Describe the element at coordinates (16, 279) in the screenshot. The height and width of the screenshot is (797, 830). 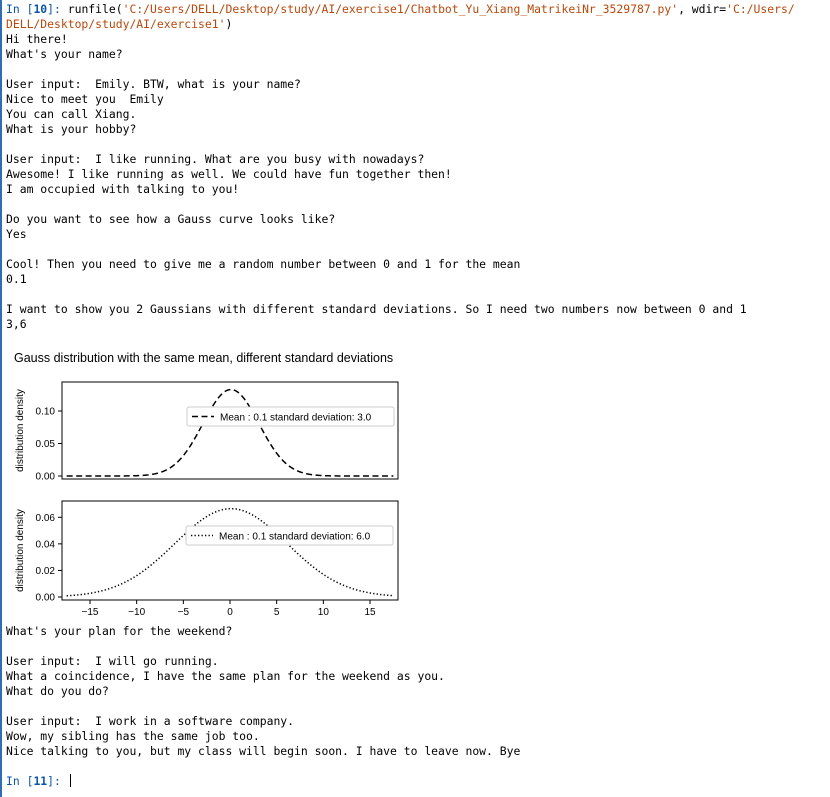
I see `console-output-line: 0.1` at that location.